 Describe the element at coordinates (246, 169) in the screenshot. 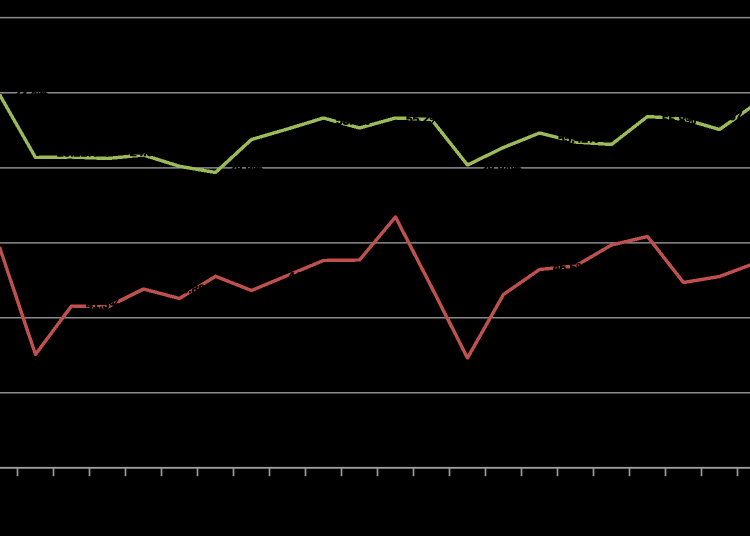

I see `svg-text: 29.9%` at that location.